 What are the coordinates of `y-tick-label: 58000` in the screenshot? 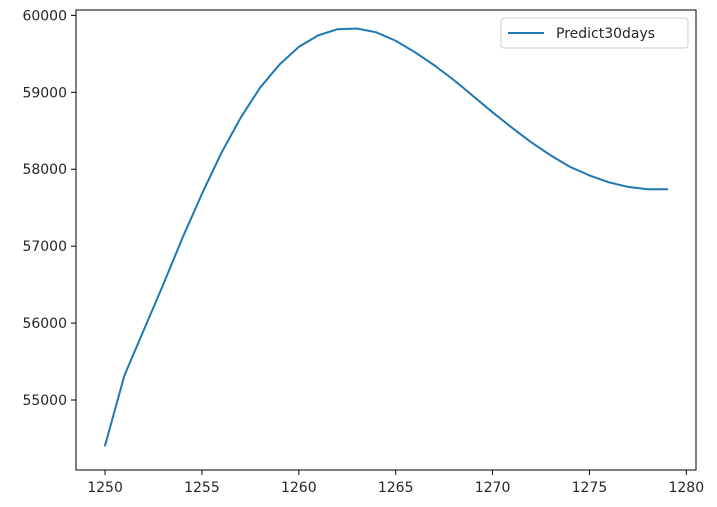 It's located at (44, 170).